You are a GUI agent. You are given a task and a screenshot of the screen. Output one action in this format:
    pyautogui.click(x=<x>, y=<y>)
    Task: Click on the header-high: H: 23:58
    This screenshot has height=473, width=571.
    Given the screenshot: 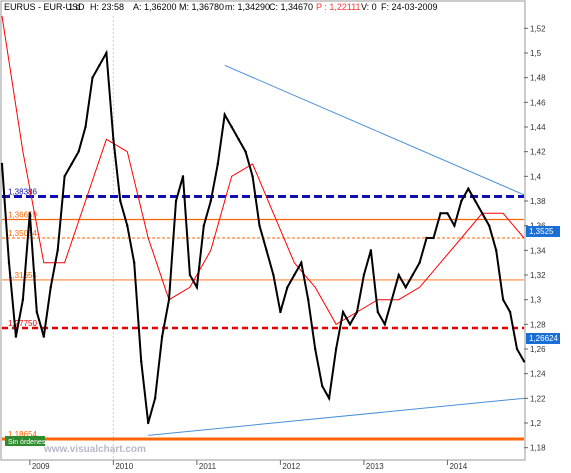 What is the action you would take?
    pyautogui.click(x=107, y=7)
    